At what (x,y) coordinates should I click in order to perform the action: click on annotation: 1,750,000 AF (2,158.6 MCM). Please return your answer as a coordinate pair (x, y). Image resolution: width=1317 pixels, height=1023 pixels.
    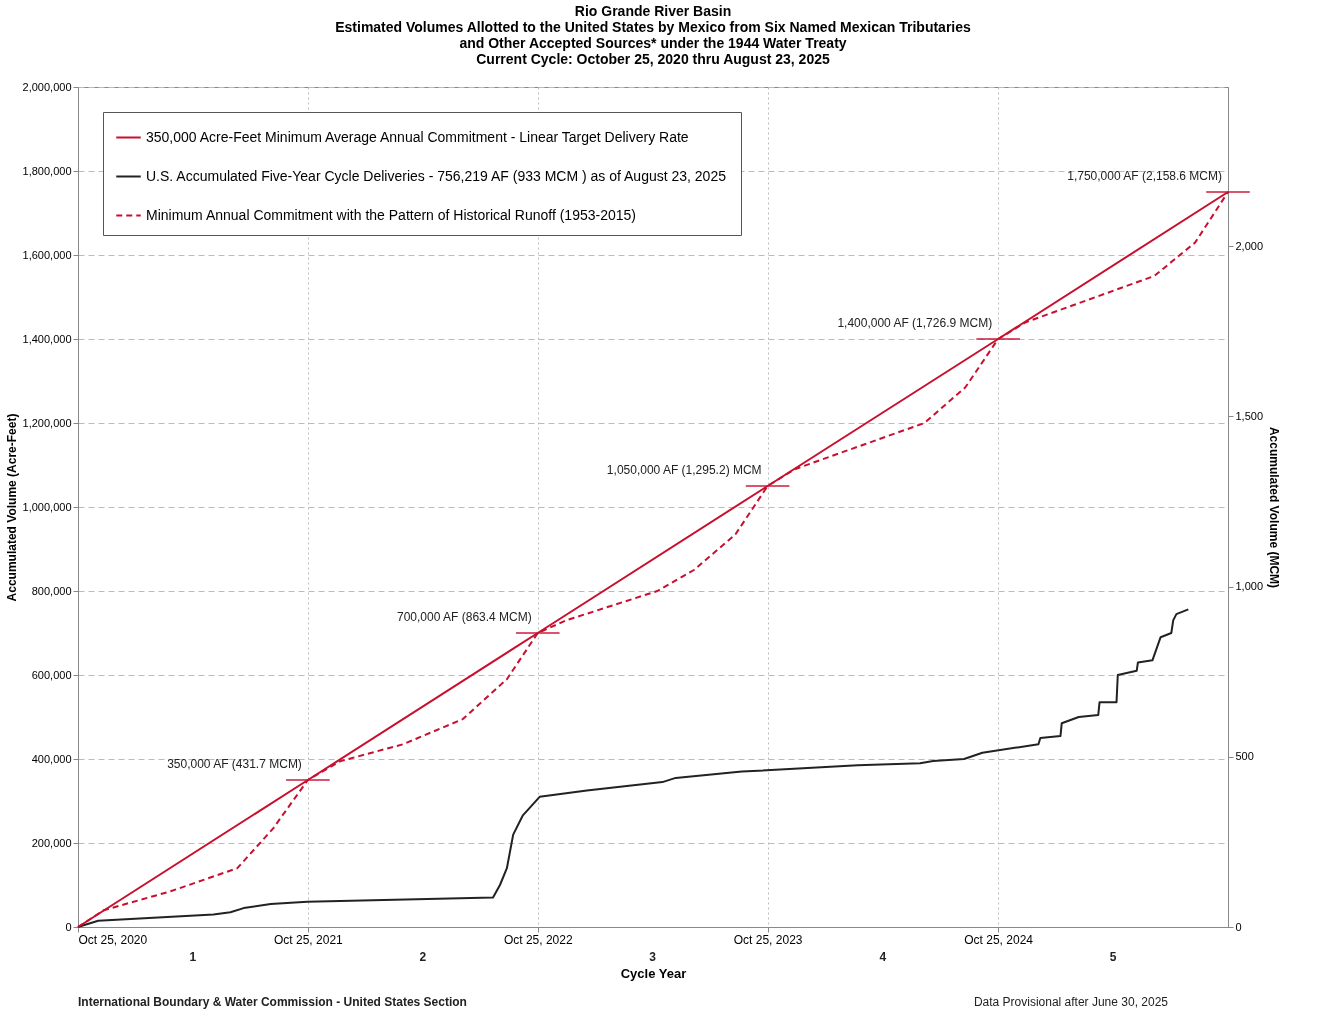
    Looking at the image, I should click on (1144, 176).